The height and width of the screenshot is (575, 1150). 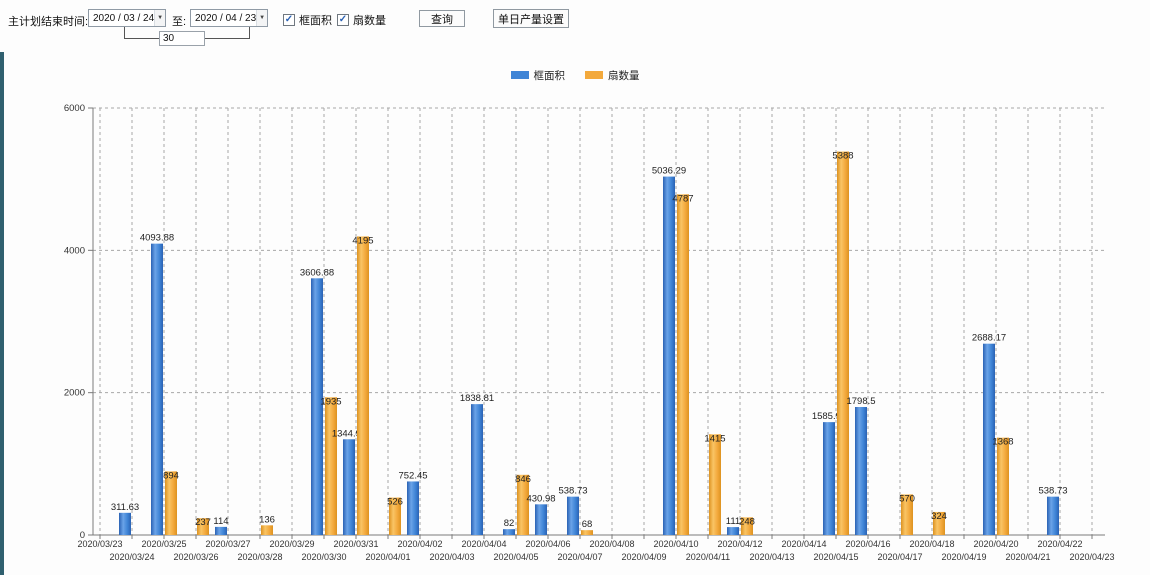 I want to click on query-button: 查询, so click(x=442, y=18).